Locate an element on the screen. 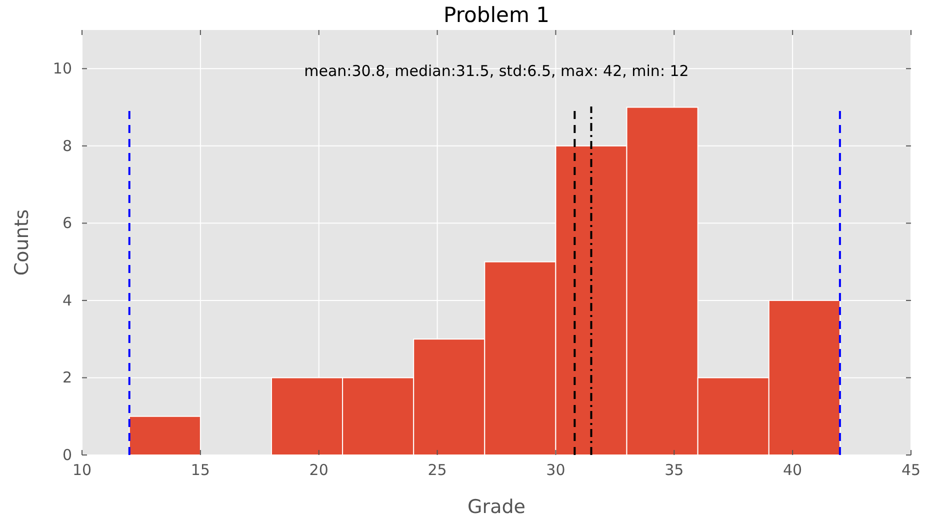  x-tick-label: 40 is located at coordinates (792, 470).